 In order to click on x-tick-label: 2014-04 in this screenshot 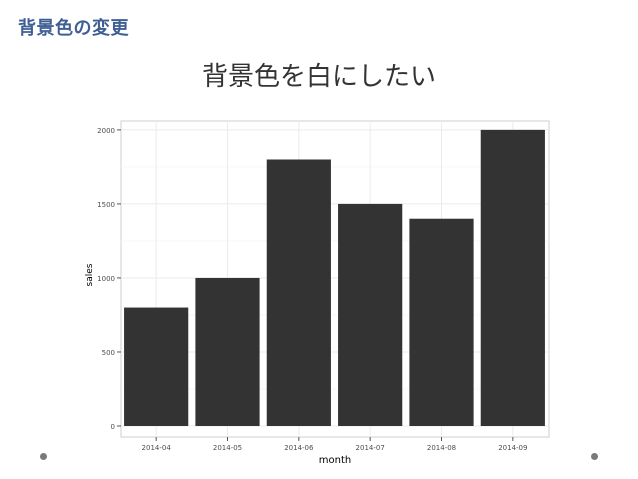, I will do `click(157, 448)`.